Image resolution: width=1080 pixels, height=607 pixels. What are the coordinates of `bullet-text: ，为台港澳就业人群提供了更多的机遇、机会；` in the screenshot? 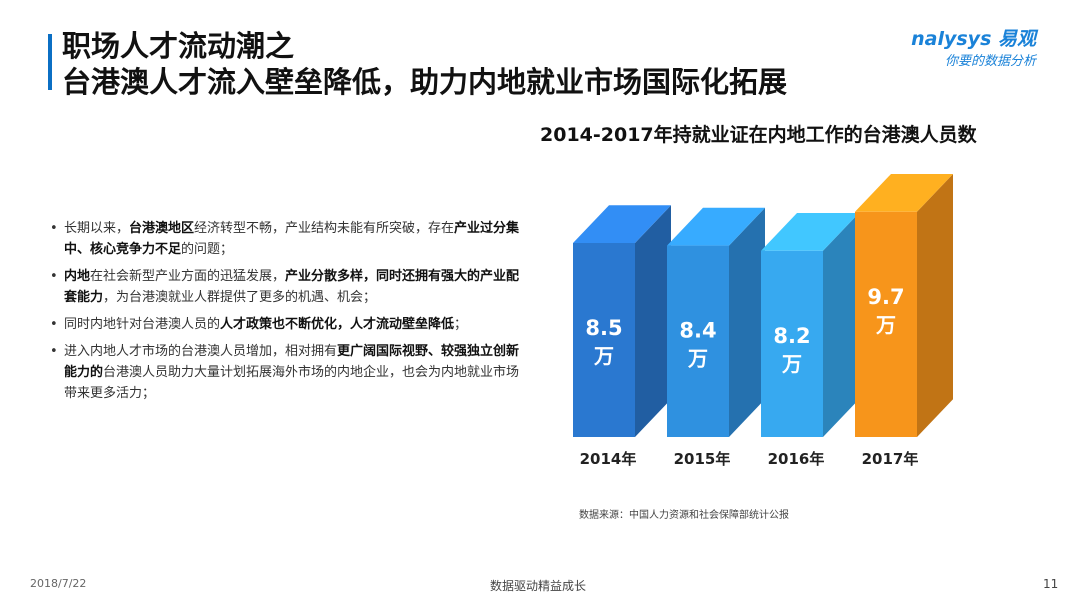 It's located at (240, 297).